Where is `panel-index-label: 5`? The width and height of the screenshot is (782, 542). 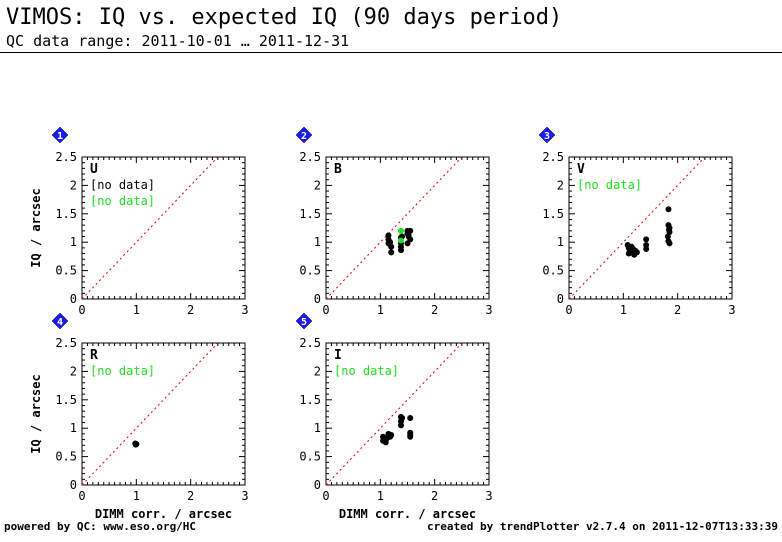
panel-index-label: 5 is located at coordinates (304, 322).